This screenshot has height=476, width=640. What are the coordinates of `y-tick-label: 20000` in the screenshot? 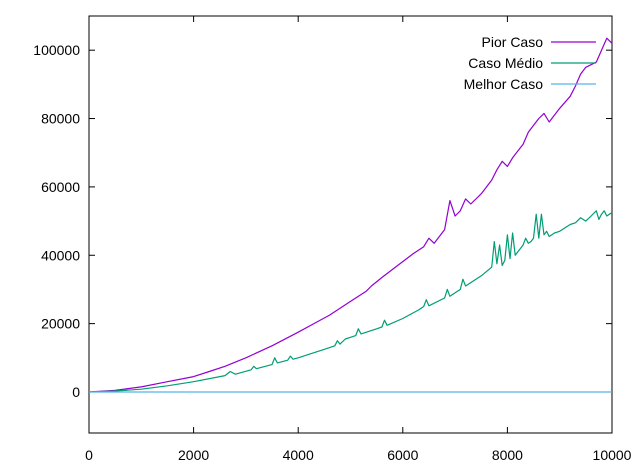 It's located at (60, 324).